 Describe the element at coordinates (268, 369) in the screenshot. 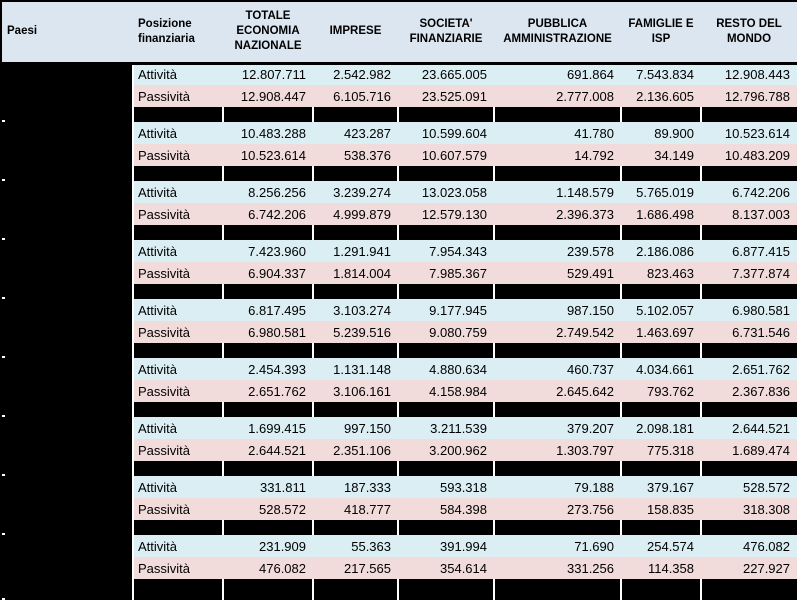

I see `value-cell: 2.454.393` at that location.